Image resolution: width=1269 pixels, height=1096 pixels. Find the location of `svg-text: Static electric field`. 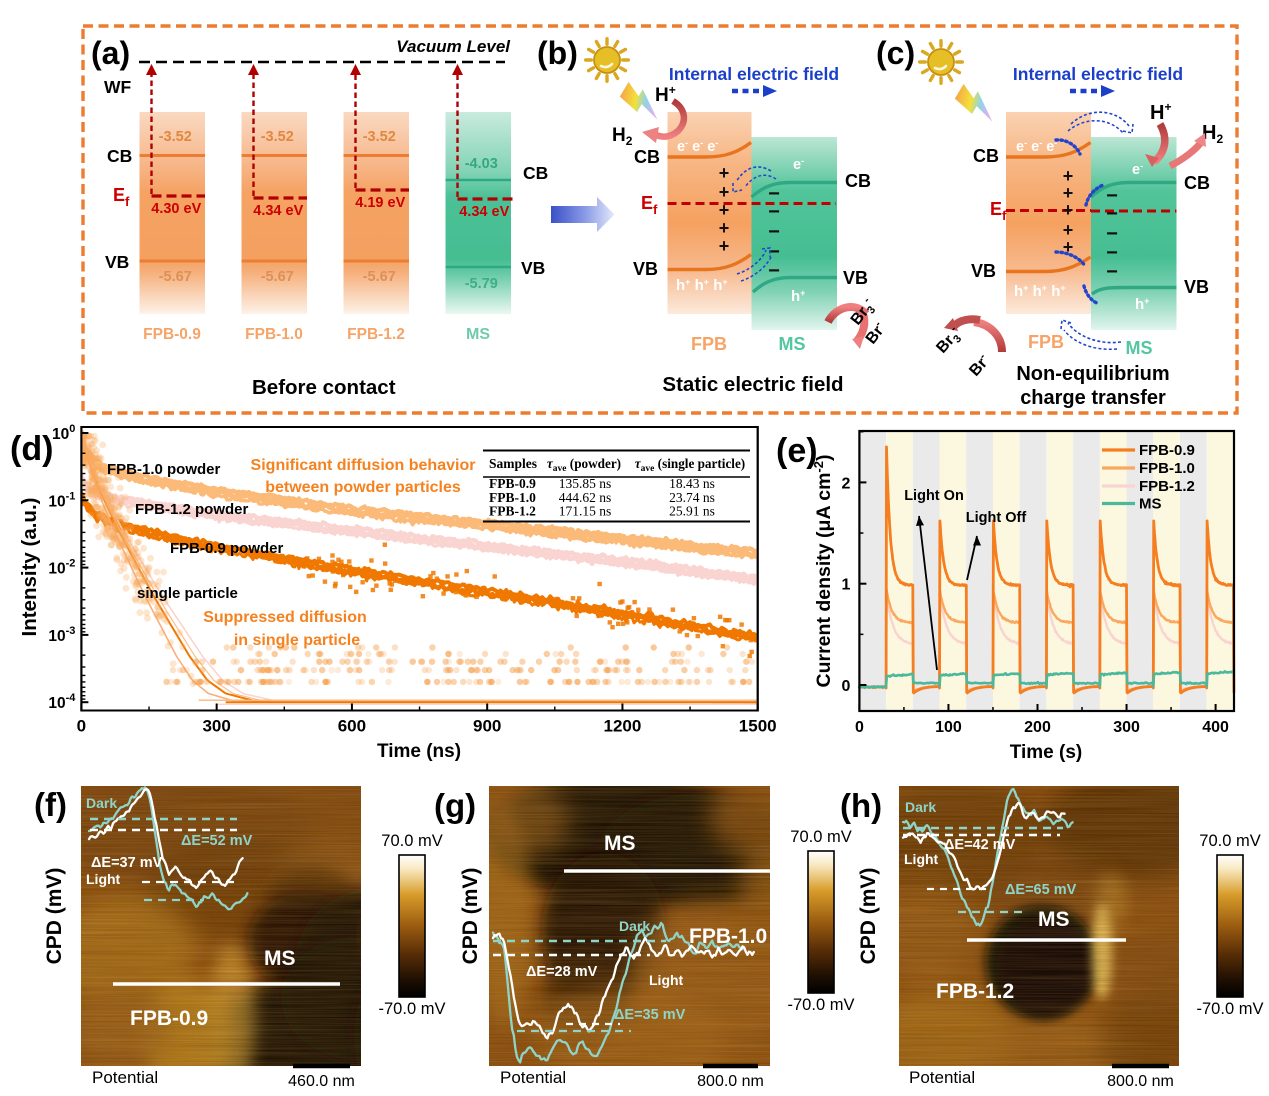

svg-text: Static electric field is located at coordinates (752, 384).